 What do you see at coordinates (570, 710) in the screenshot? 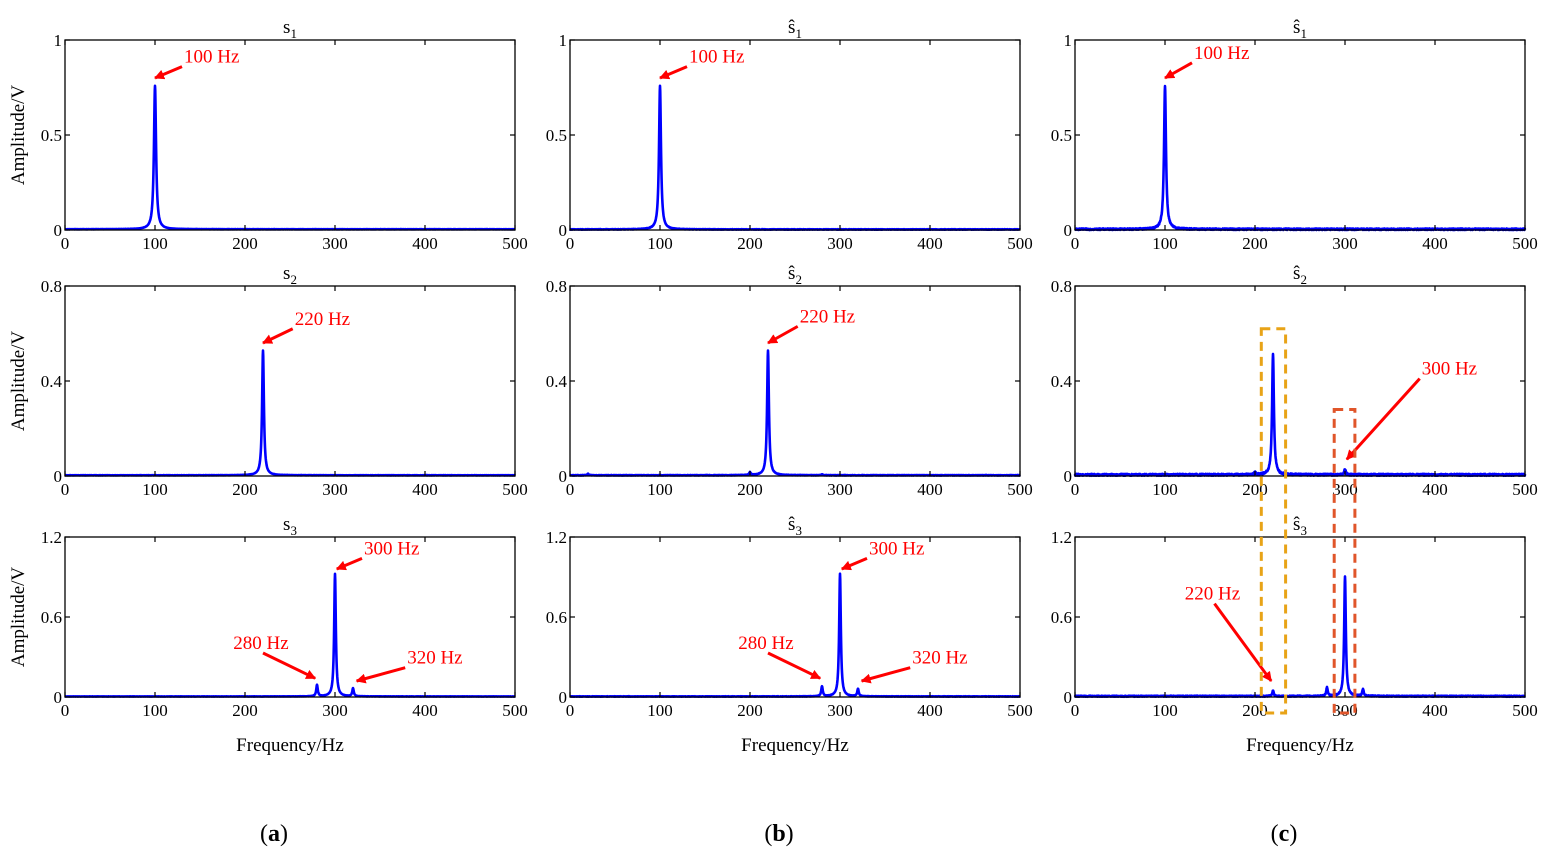
I see `panel-b3-xtick-label-0: 0` at bounding box center [570, 710].